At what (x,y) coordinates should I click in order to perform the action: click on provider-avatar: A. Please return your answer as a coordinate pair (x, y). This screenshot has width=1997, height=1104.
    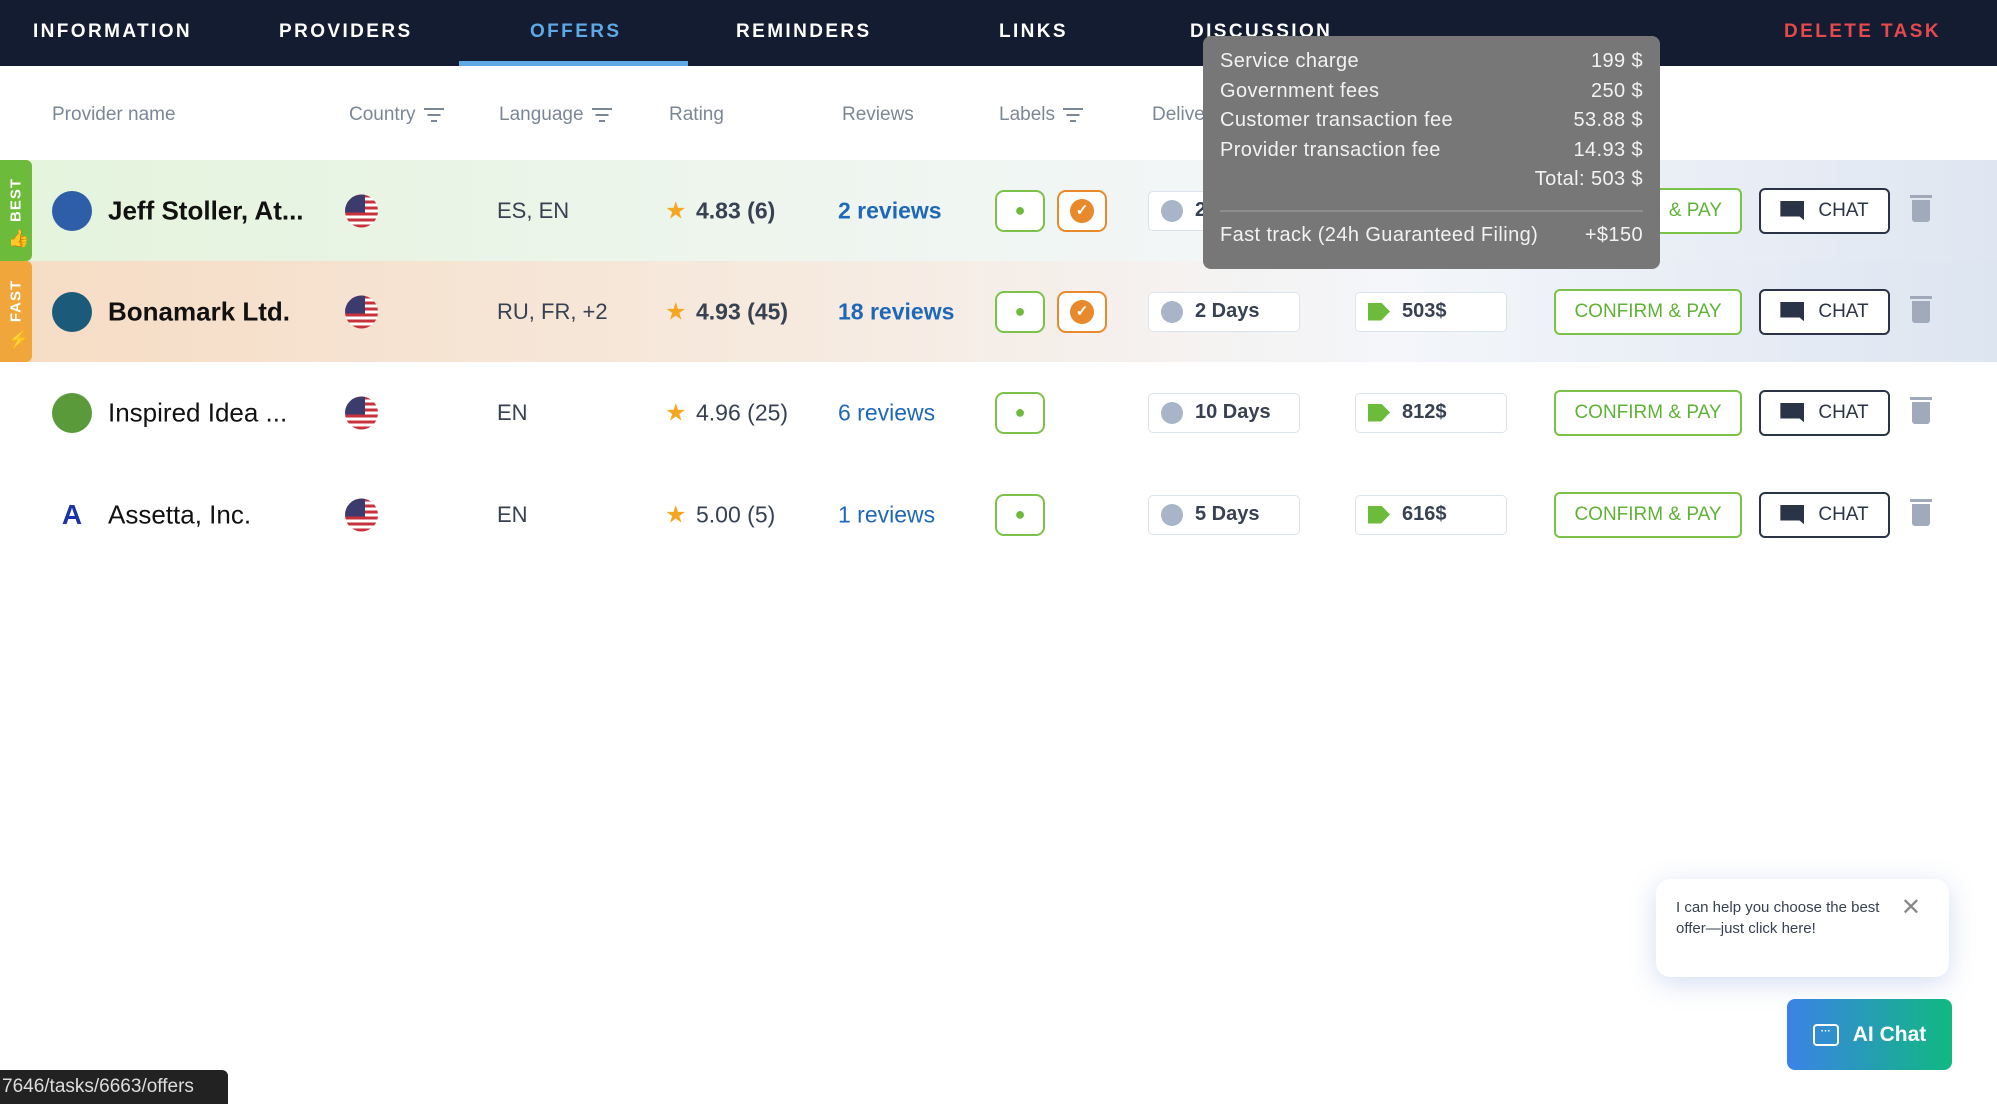
    Looking at the image, I should click on (72, 514).